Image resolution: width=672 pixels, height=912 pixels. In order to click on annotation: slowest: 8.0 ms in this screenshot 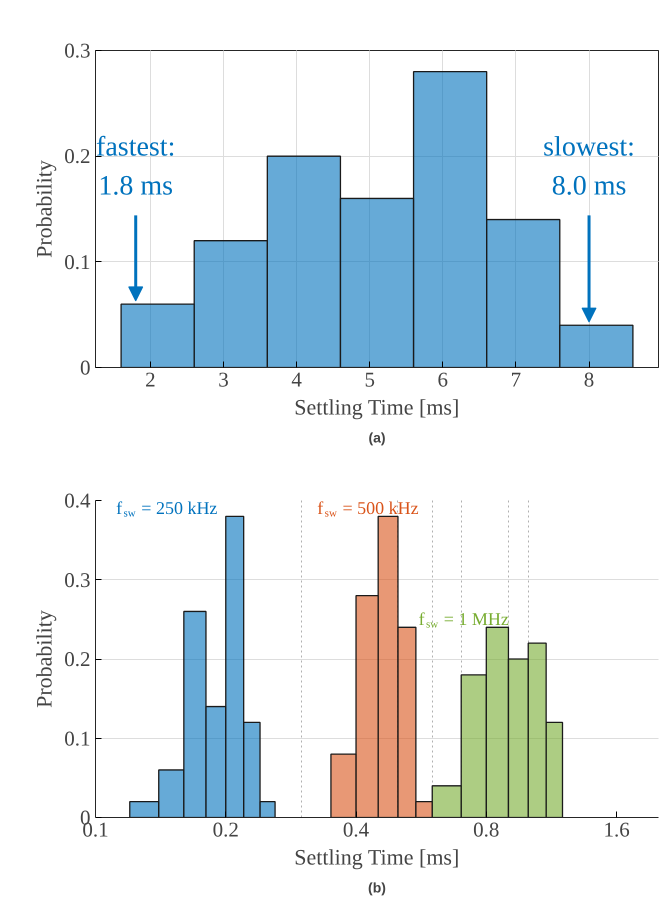, I will do `click(589, 167)`.